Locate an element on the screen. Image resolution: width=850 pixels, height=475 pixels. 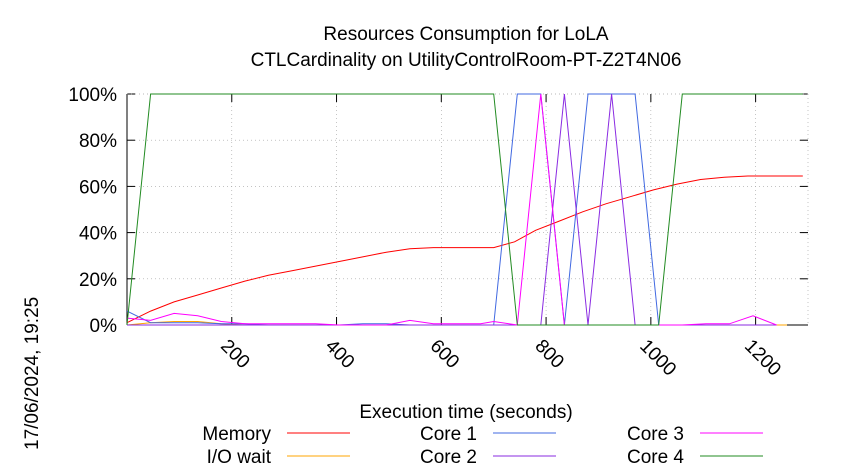
legend-label-i-o-wait: I/O wait is located at coordinates (239, 457).